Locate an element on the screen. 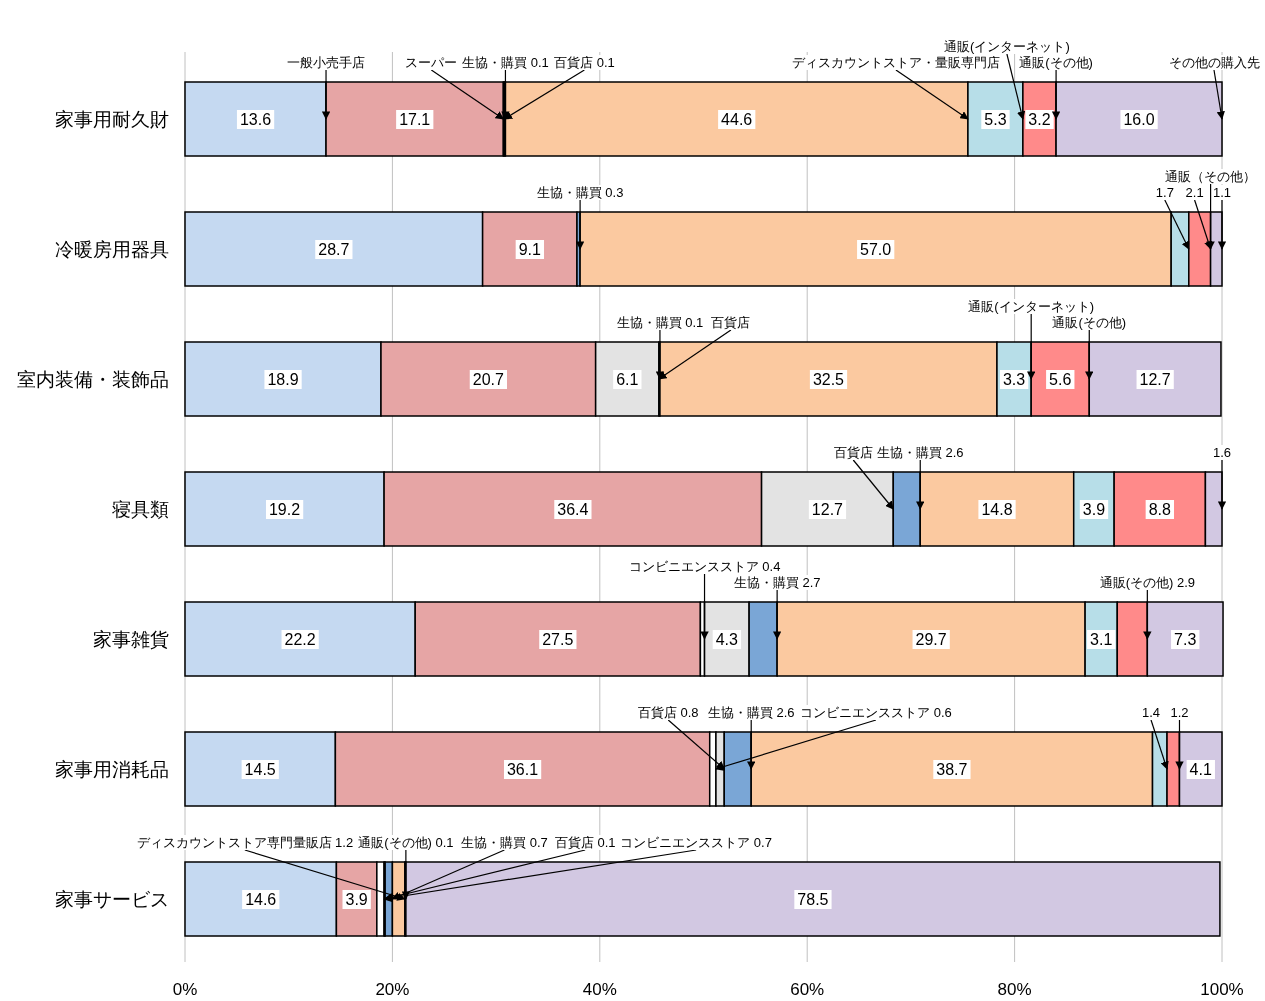  data-label: 9.1 is located at coordinates (530, 249).